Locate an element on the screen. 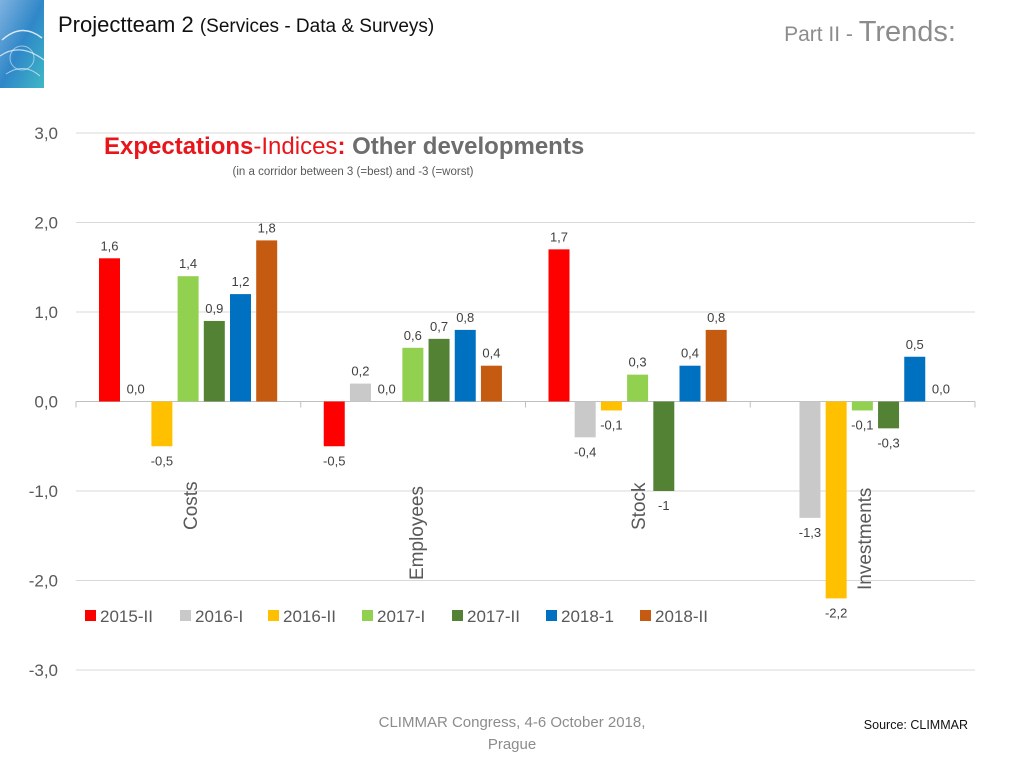 This screenshot has height=768, width=1024. category-label: Investments is located at coordinates (865, 539).